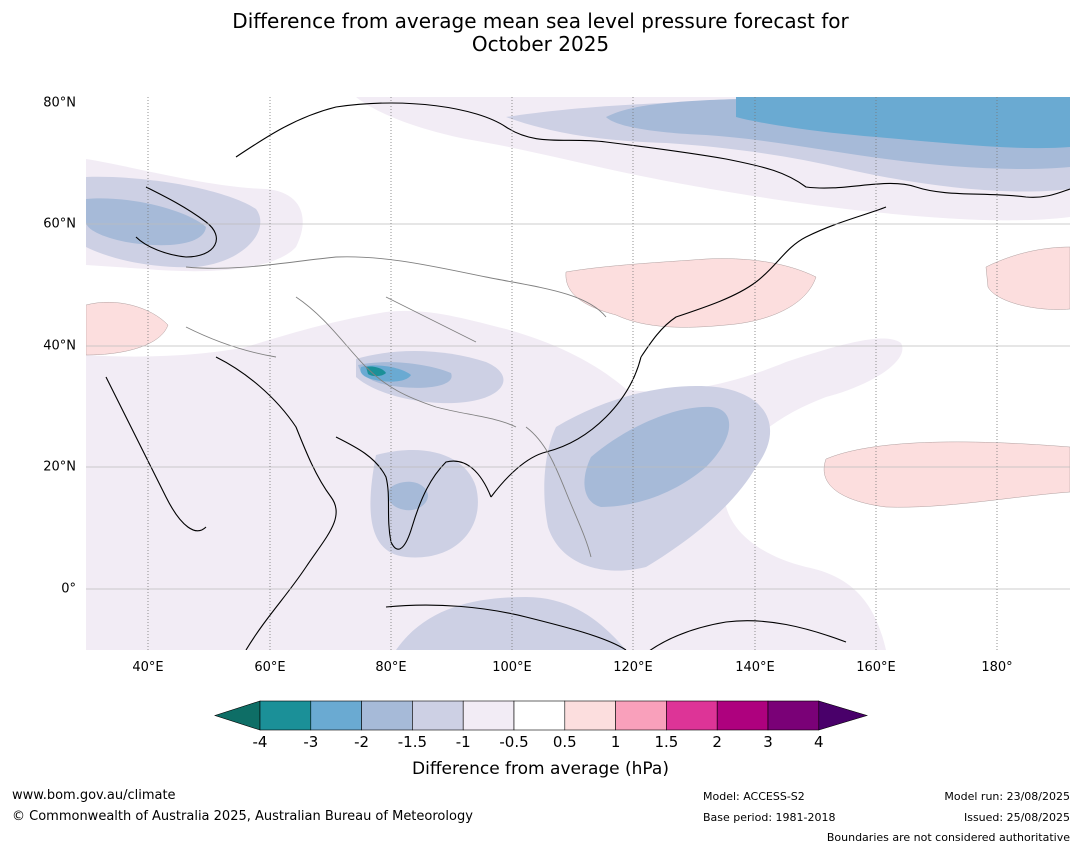 Image resolution: width=1081 pixels, height=850 pixels. Describe the element at coordinates (754, 796) in the screenshot. I see `model-text: Model: ACCESS-S2` at that location.